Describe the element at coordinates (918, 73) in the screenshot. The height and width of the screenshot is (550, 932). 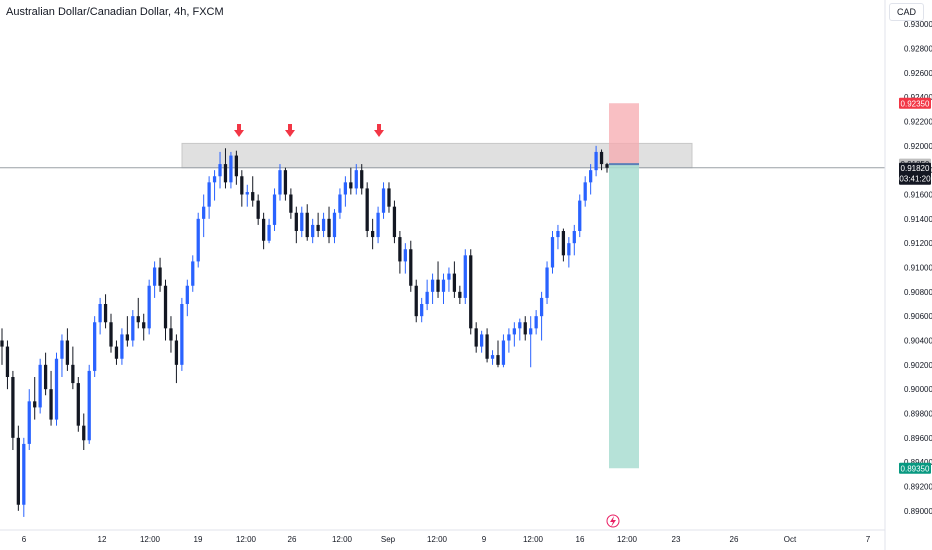
I see `price-tick-label: 0.92600` at that location.